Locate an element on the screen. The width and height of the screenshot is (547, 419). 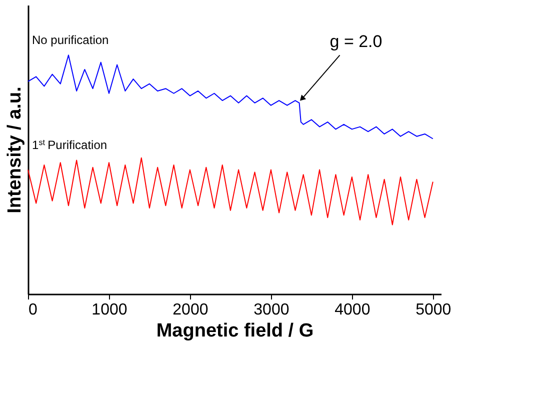
x-tick-label: 2000 is located at coordinates (190, 310).